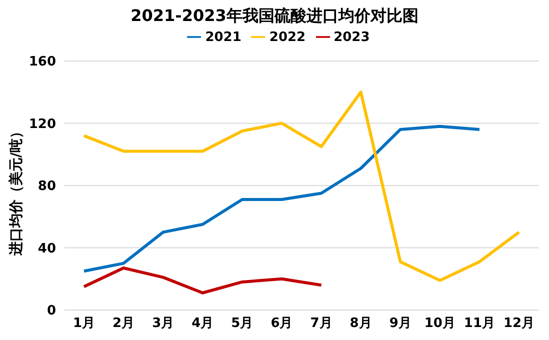 Image resolution: width=549 pixels, height=340 pixels. What do you see at coordinates (42, 62) in the screenshot?
I see `y-tick-label: 160` at bounding box center [42, 62].